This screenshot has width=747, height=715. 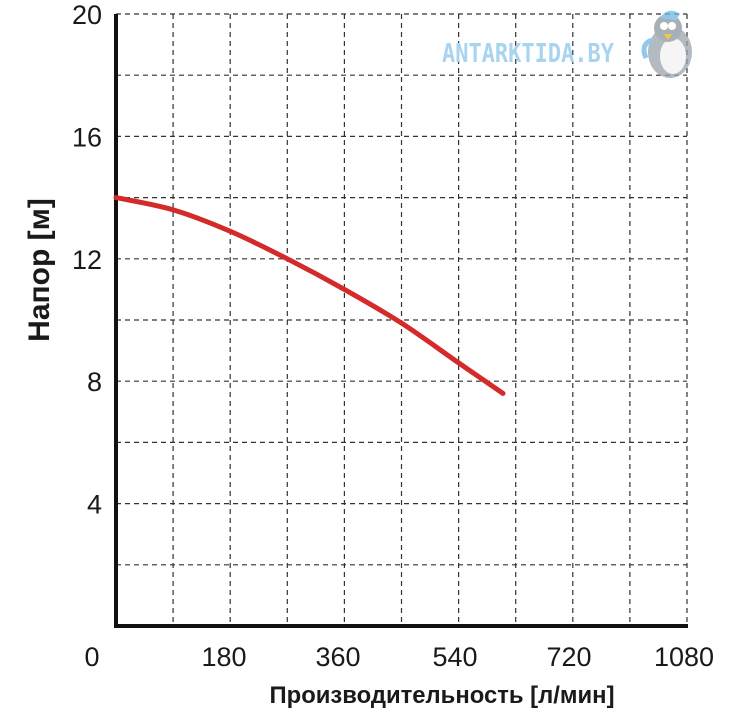 What do you see at coordinates (223, 657) in the screenshot?
I see `x-tick-label: 180` at bounding box center [223, 657].